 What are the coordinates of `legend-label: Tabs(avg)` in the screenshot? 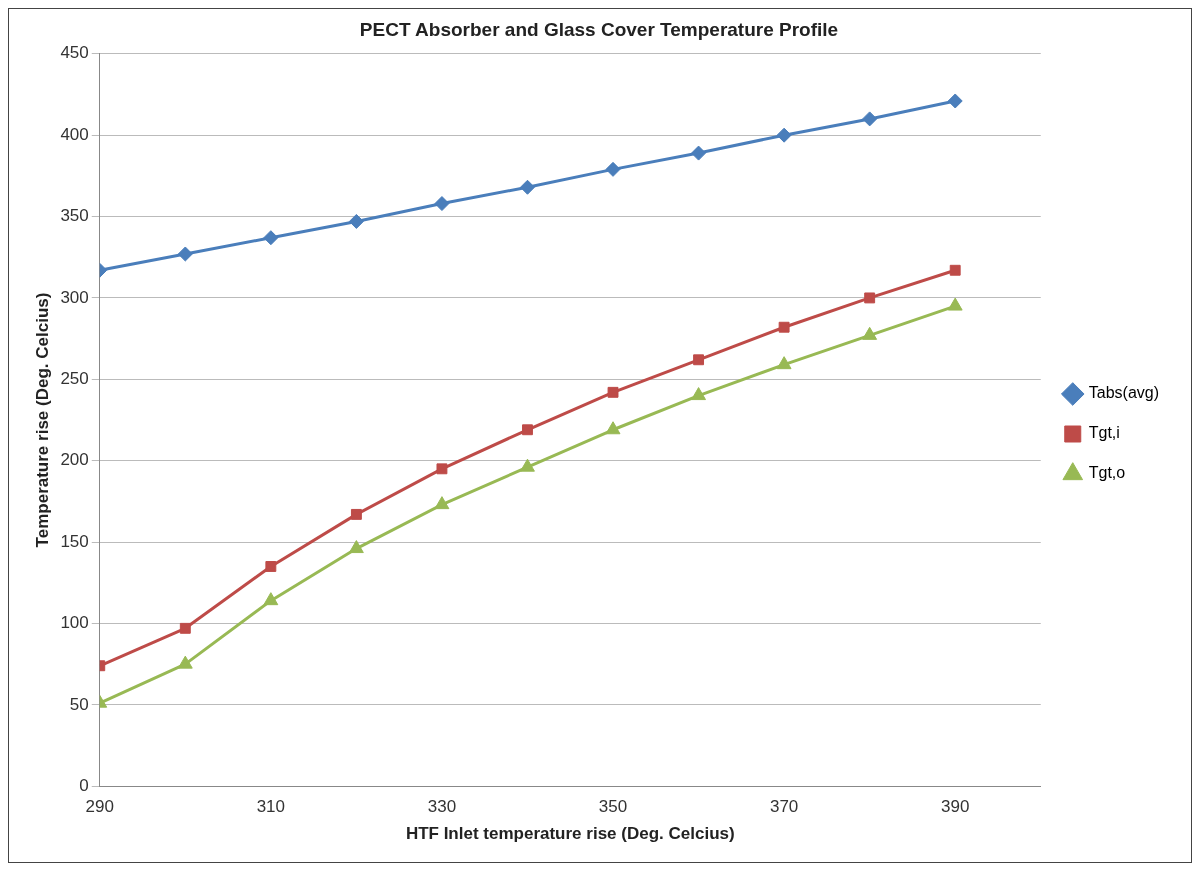 It's located at (1123, 393).